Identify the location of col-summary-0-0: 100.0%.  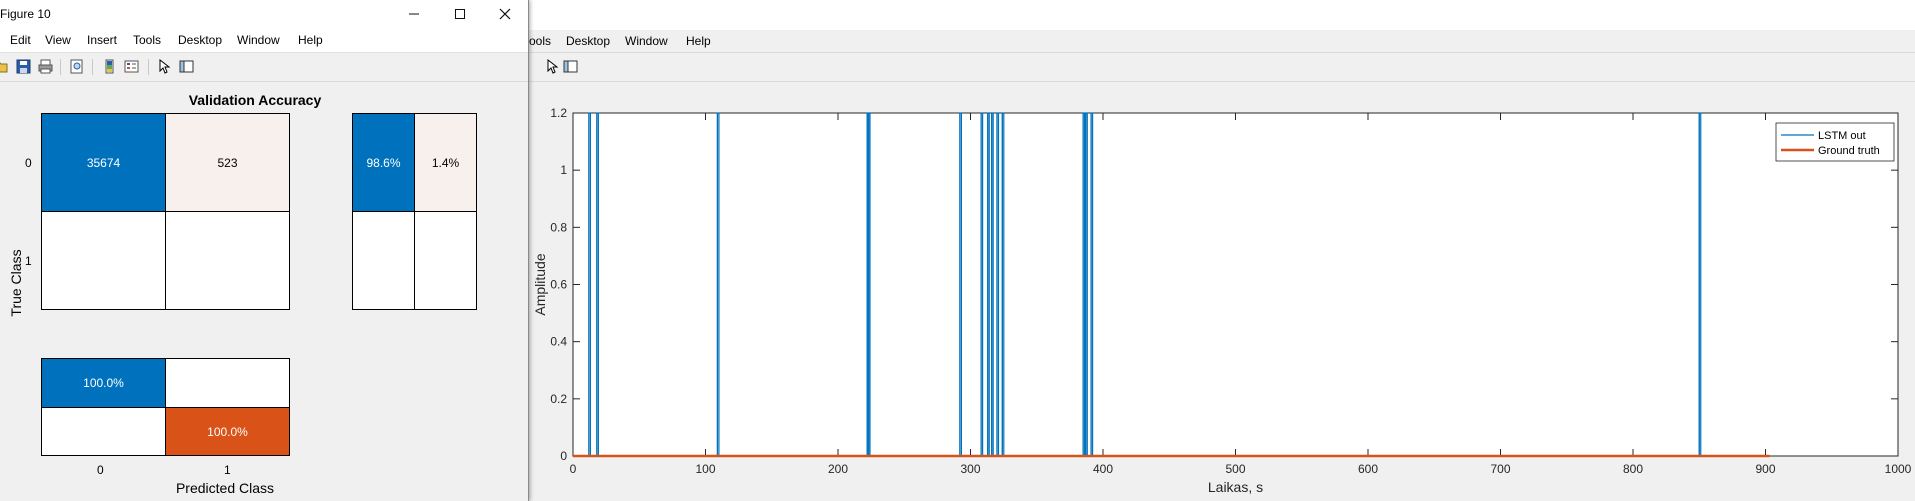
(103, 383).